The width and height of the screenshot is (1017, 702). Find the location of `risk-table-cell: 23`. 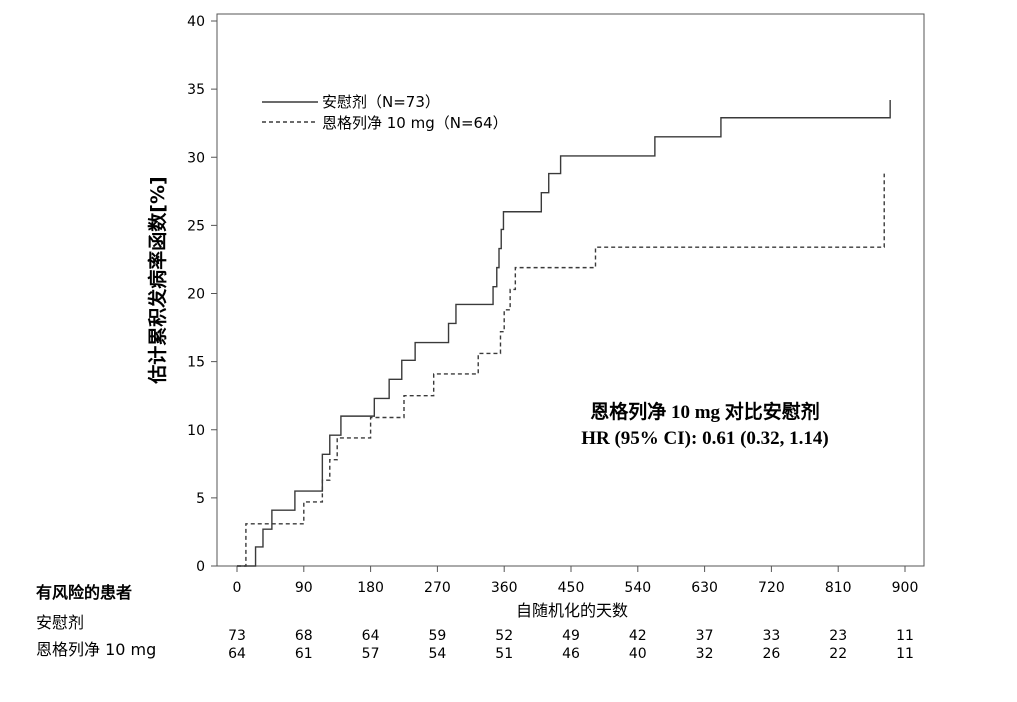

risk-table-cell: 23 is located at coordinates (838, 636).